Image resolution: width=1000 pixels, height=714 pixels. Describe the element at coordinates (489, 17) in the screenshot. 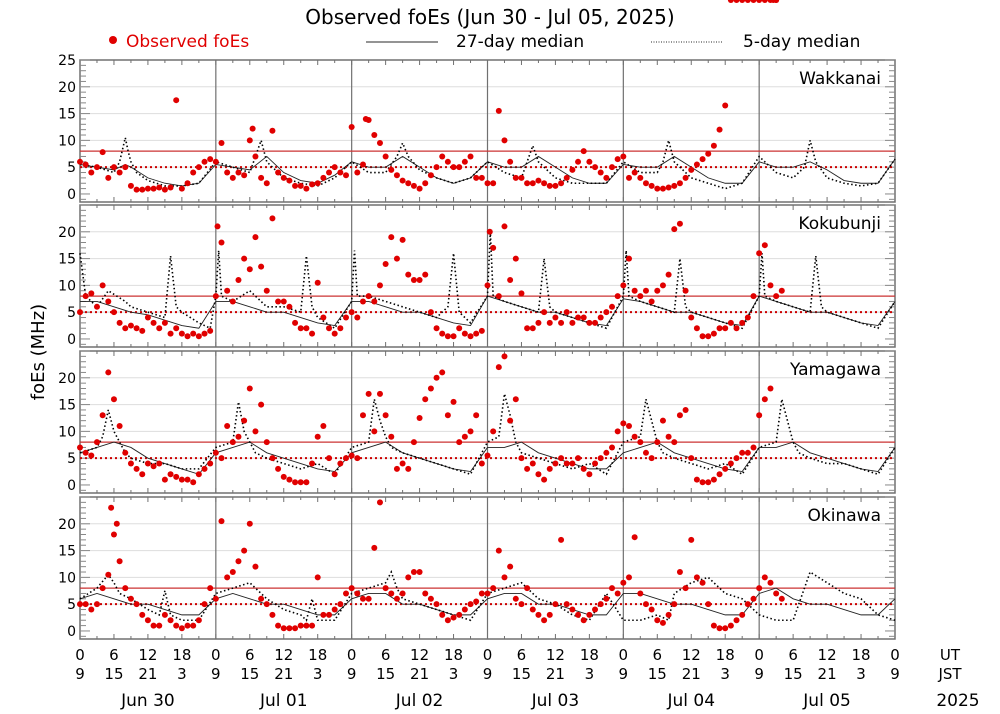

I see `chart-title: Observed foEs (Jun 30 - Jul 05, 2025)` at that location.